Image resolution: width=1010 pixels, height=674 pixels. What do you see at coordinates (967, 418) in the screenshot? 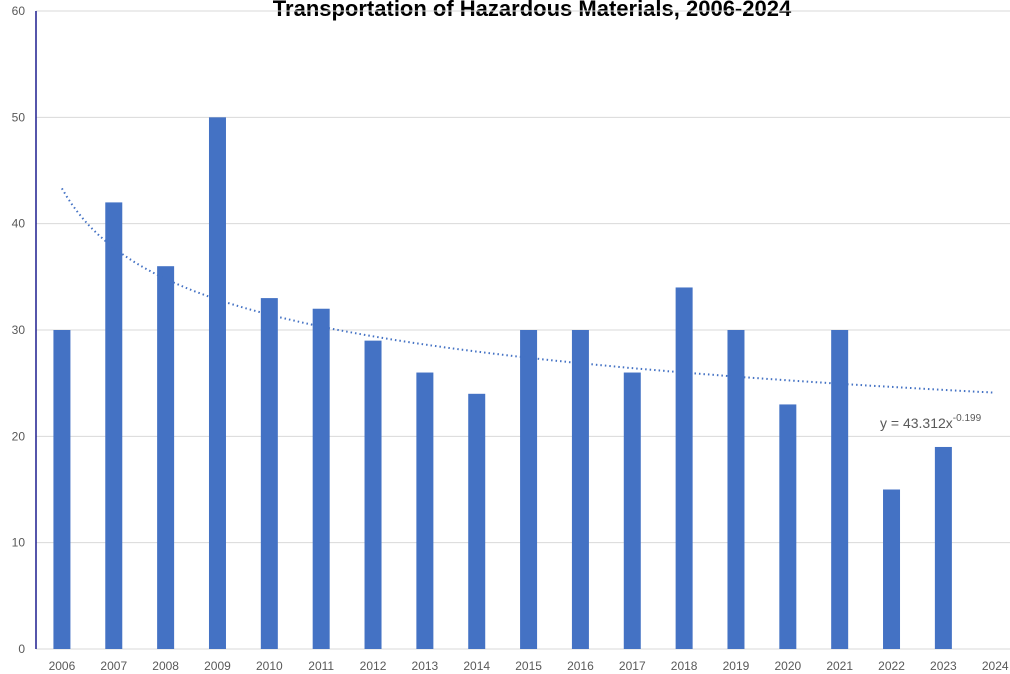
I see `trendline-label-exponent: -0.199` at bounding box center [967, 418].